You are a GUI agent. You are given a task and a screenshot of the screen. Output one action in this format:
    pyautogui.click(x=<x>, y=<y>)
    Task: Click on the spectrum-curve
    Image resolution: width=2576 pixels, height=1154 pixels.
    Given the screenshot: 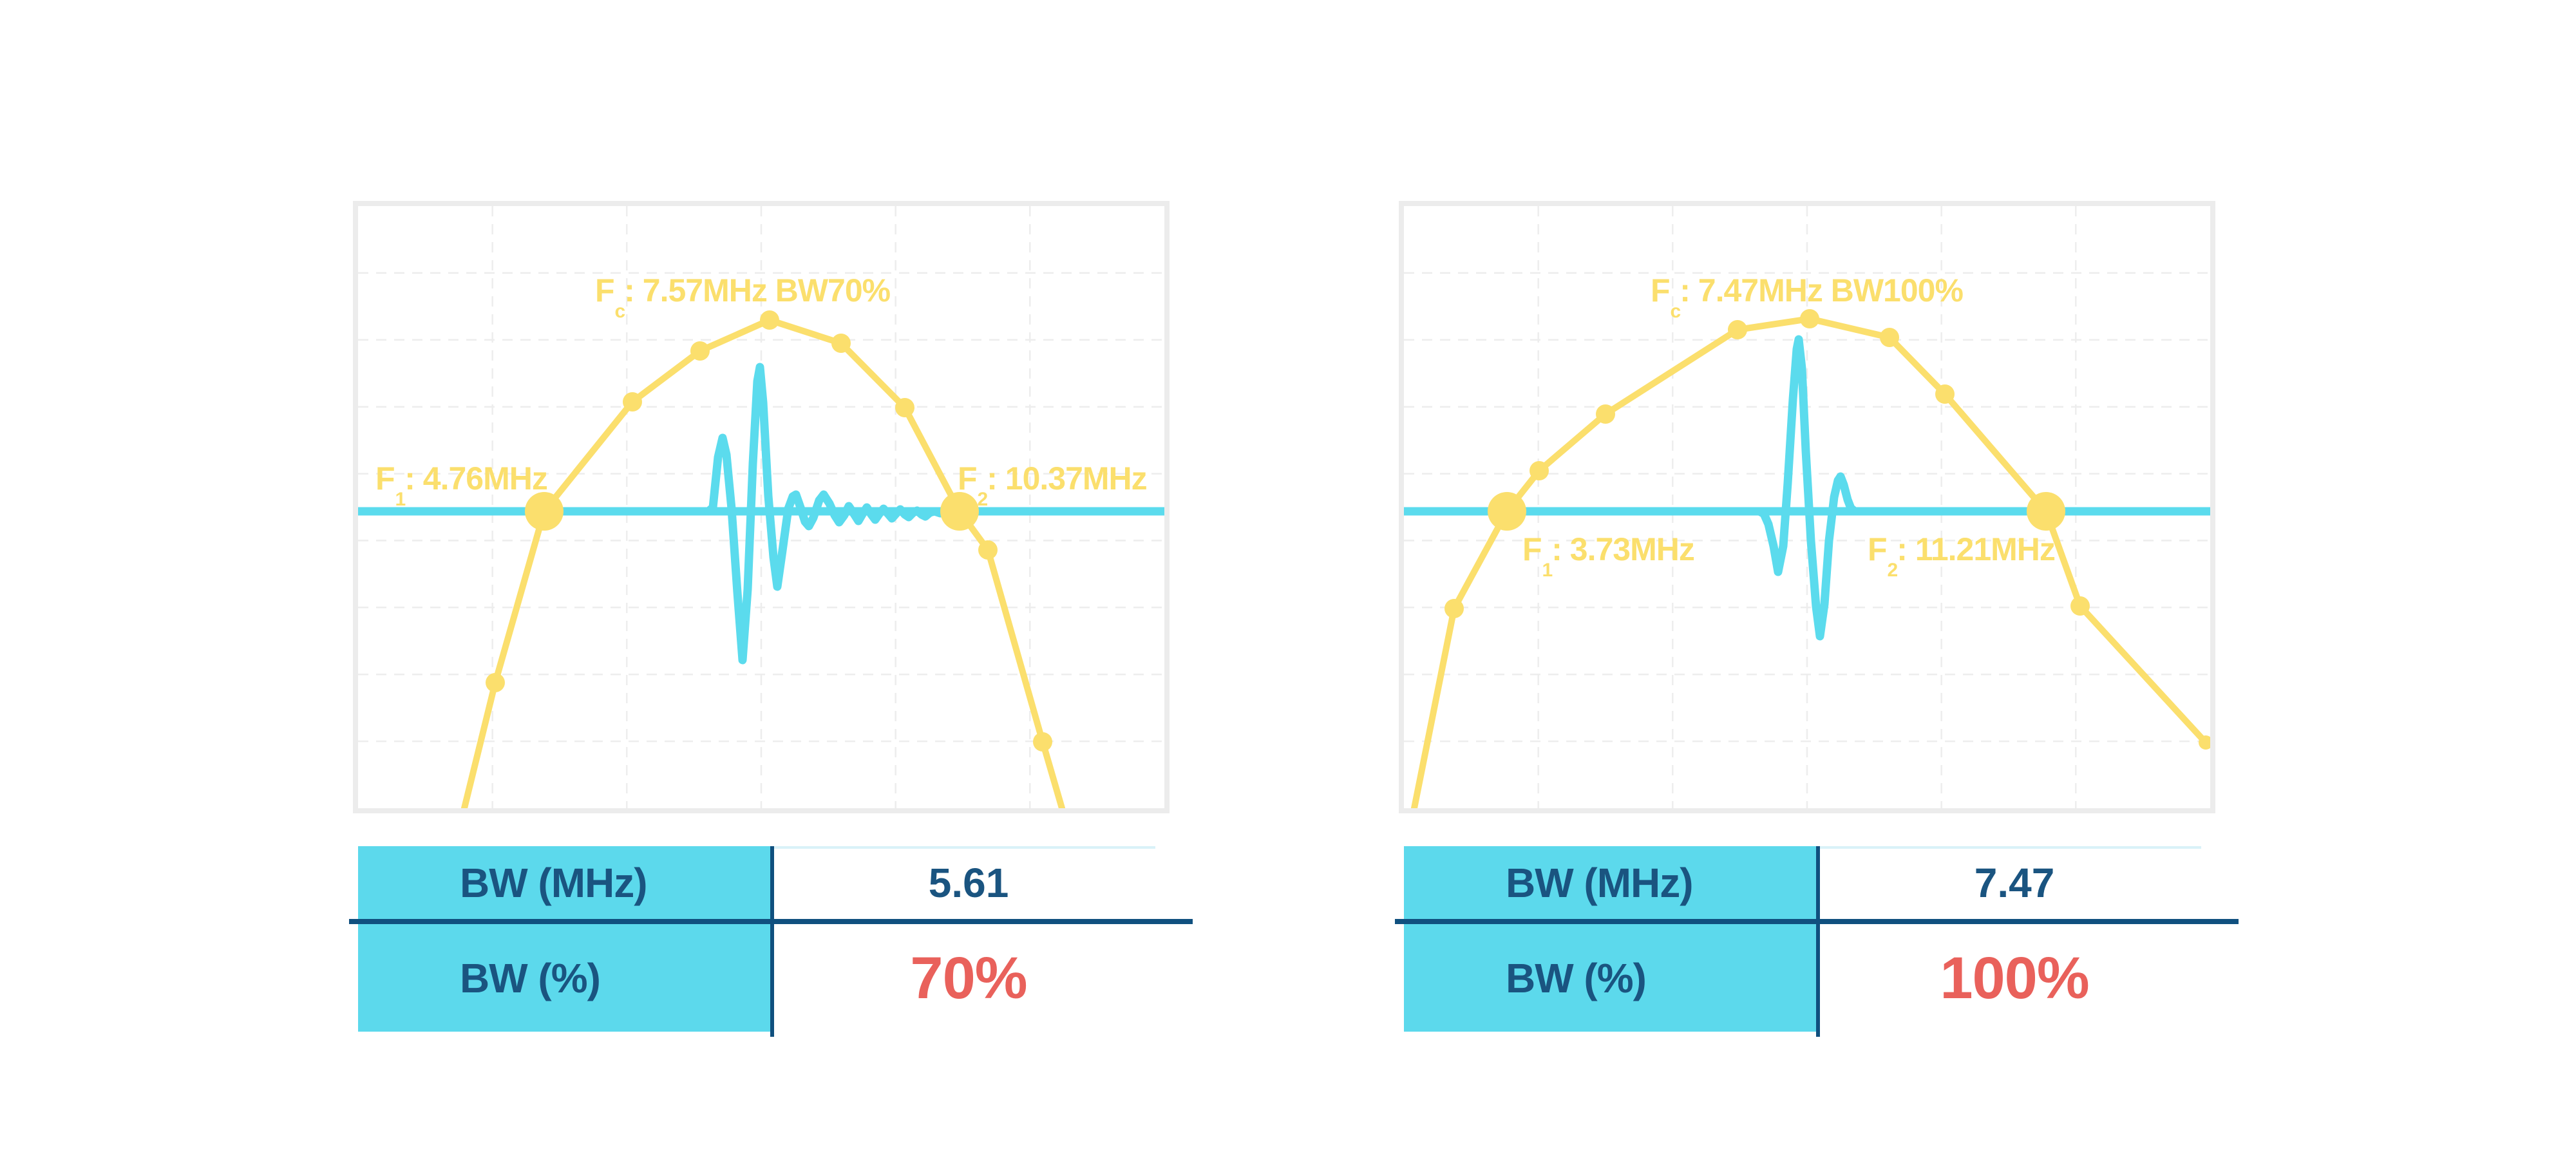 What is the action you would take?
    pyautogui.click(x=763, y=562)
    